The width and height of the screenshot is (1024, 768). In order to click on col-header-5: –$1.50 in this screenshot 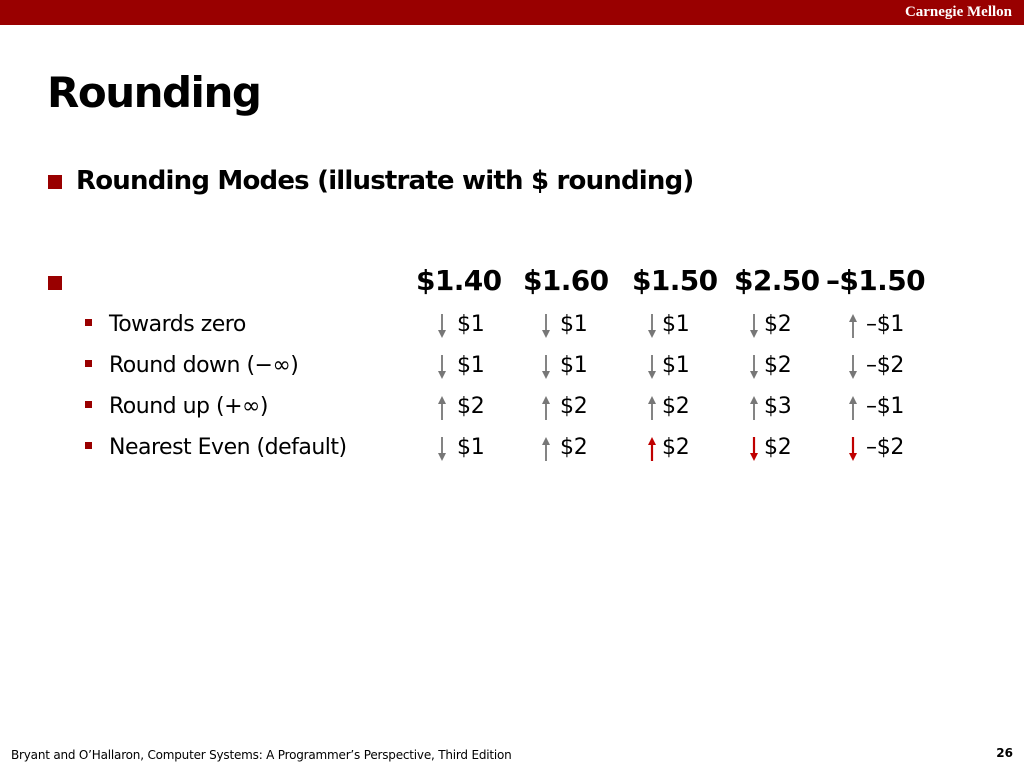, I will do `click(876, 280)`.